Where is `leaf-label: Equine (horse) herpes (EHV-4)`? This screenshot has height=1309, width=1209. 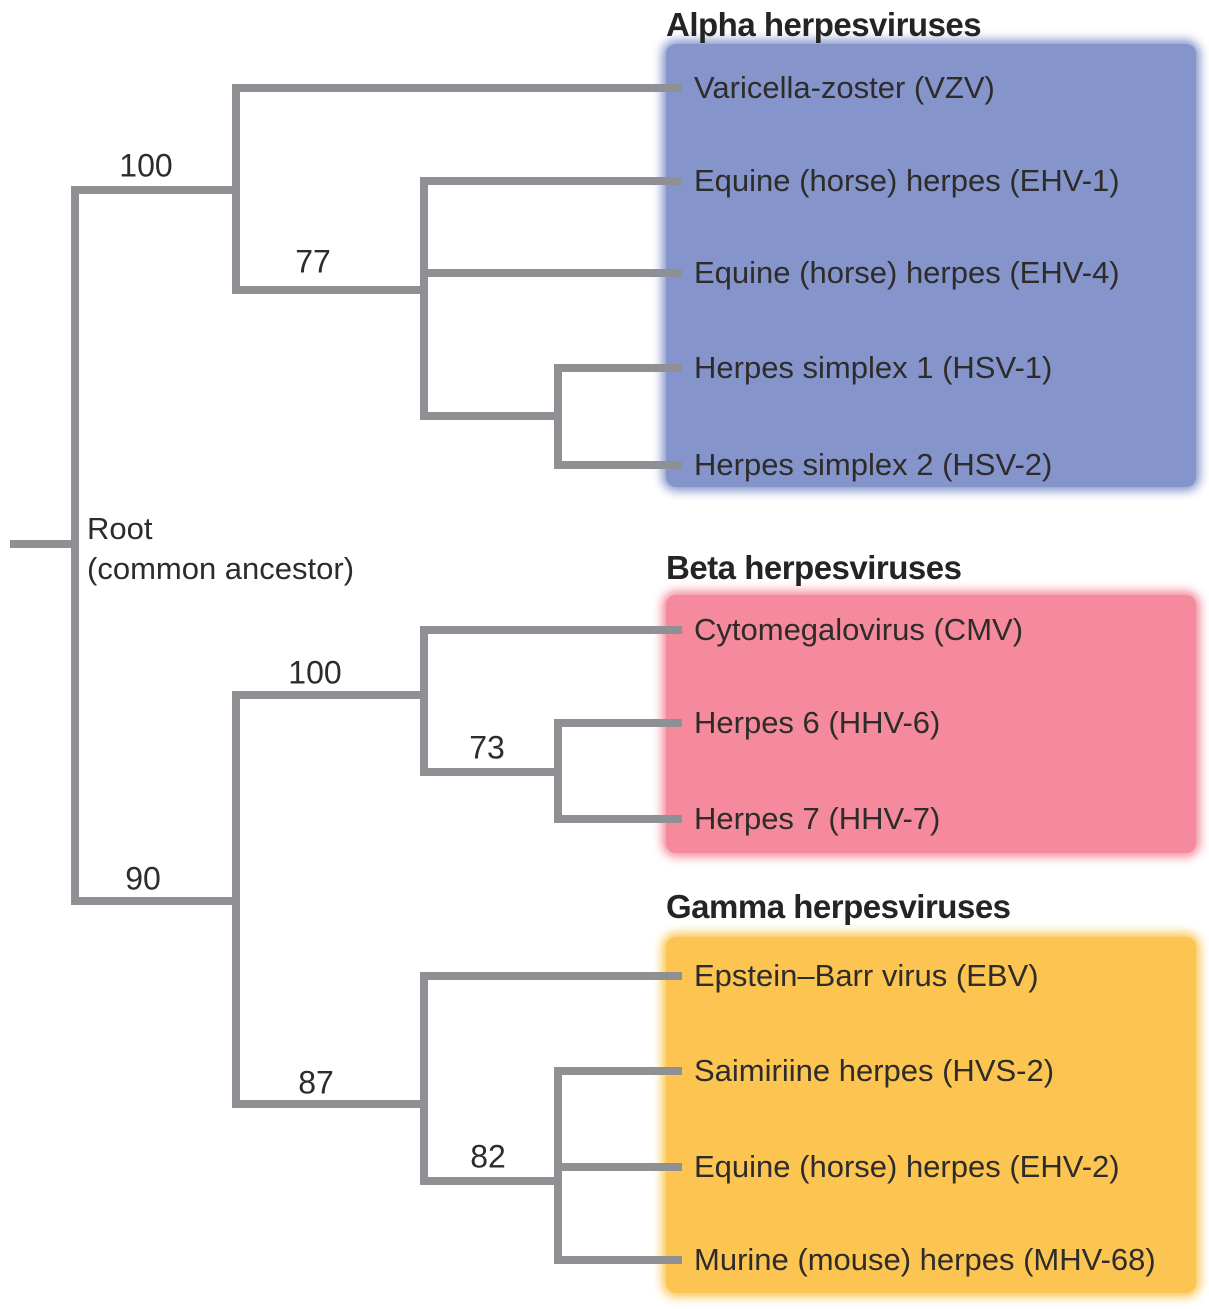 leaf-label: Equine (horse) herpes (EHV-4) is located at coordinates (907, 272).